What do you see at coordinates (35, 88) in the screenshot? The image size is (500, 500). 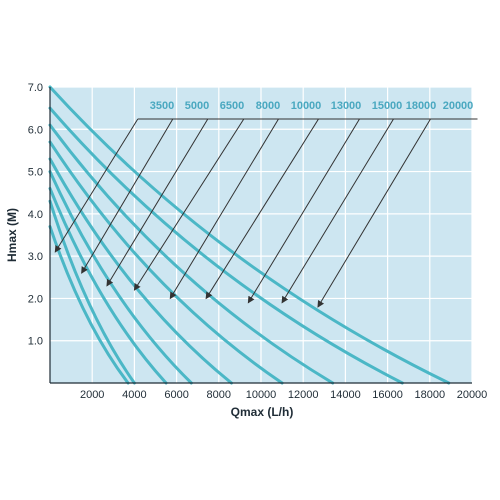 I see `y-tick-label: 7.0` at bounding box center [35, 88].